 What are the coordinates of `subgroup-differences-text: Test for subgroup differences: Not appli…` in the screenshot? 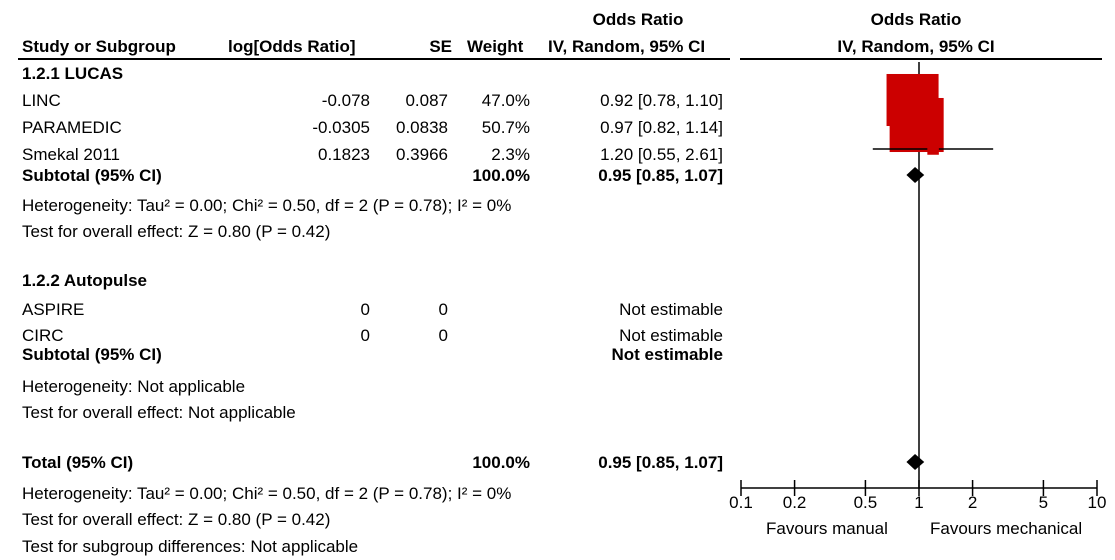 It's located at (190, 546).